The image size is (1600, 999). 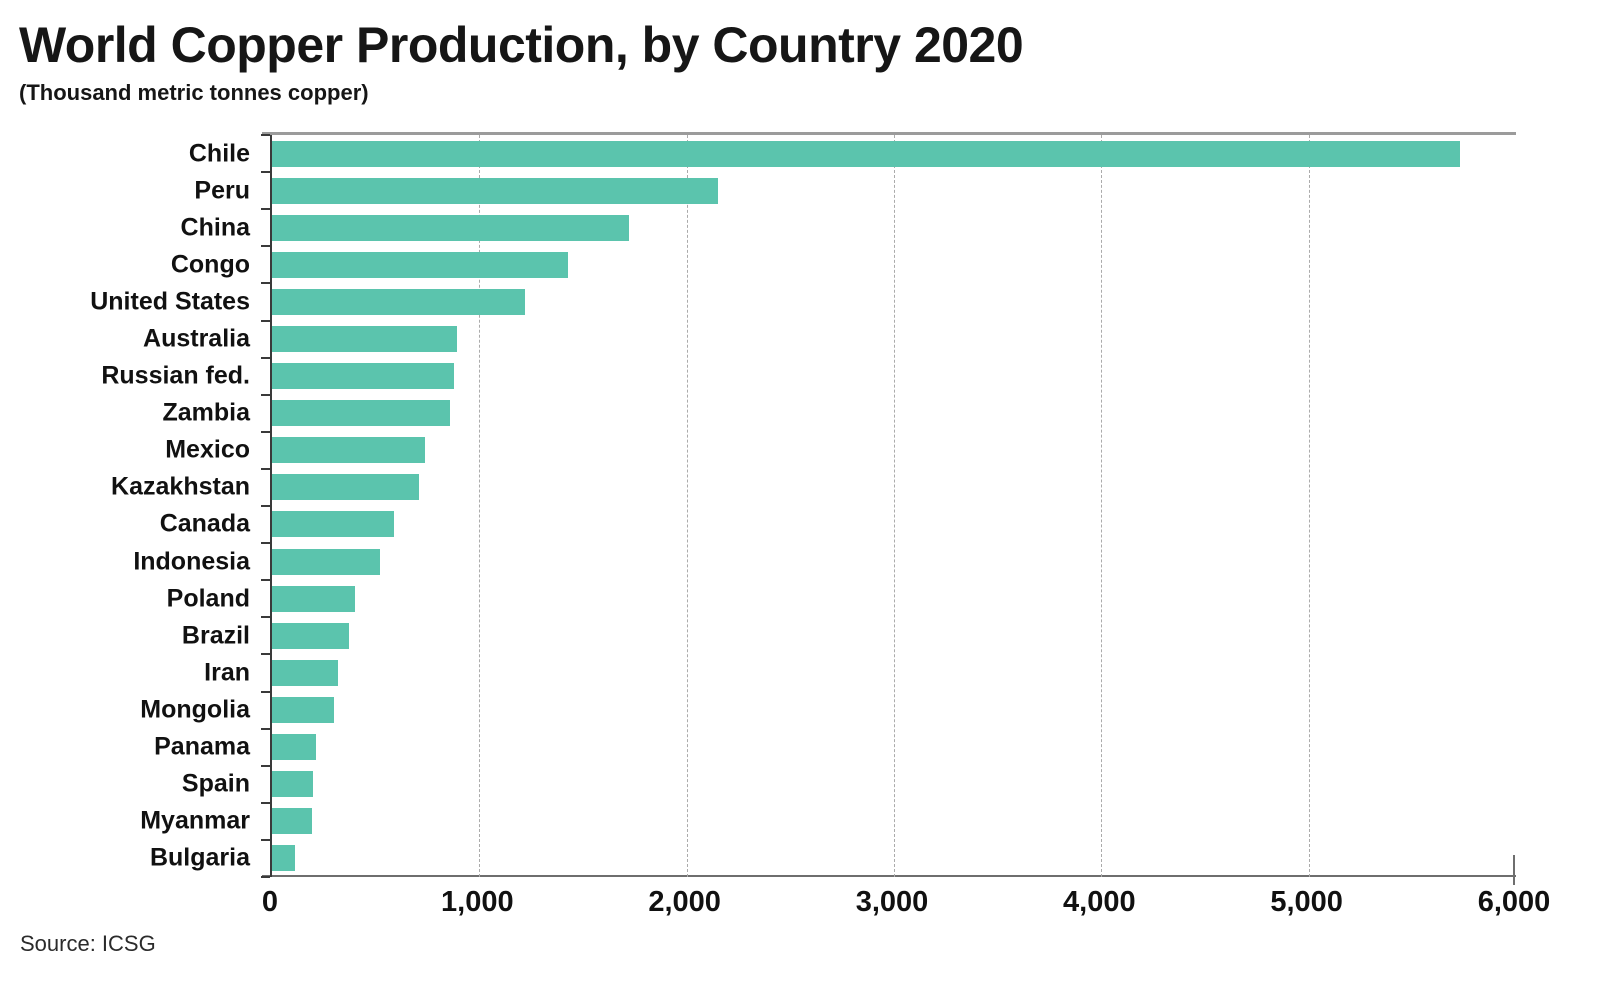 I want to click on bar-canada, so click(x=333, y=524).